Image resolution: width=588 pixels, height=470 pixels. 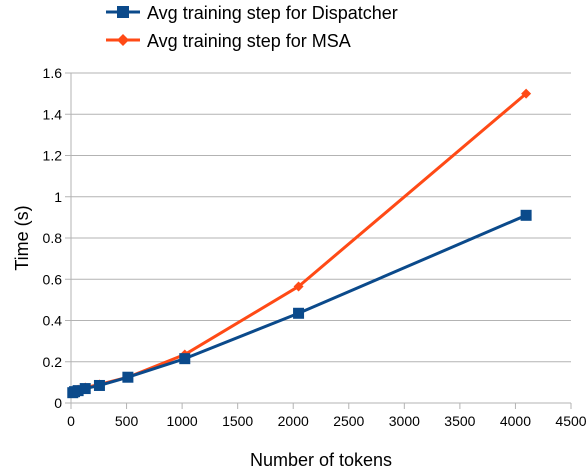 What do you see at coordinates (182, 421) in the screenshot?
I see `x-tick-label: 1000` at bounding box center [182, 421].